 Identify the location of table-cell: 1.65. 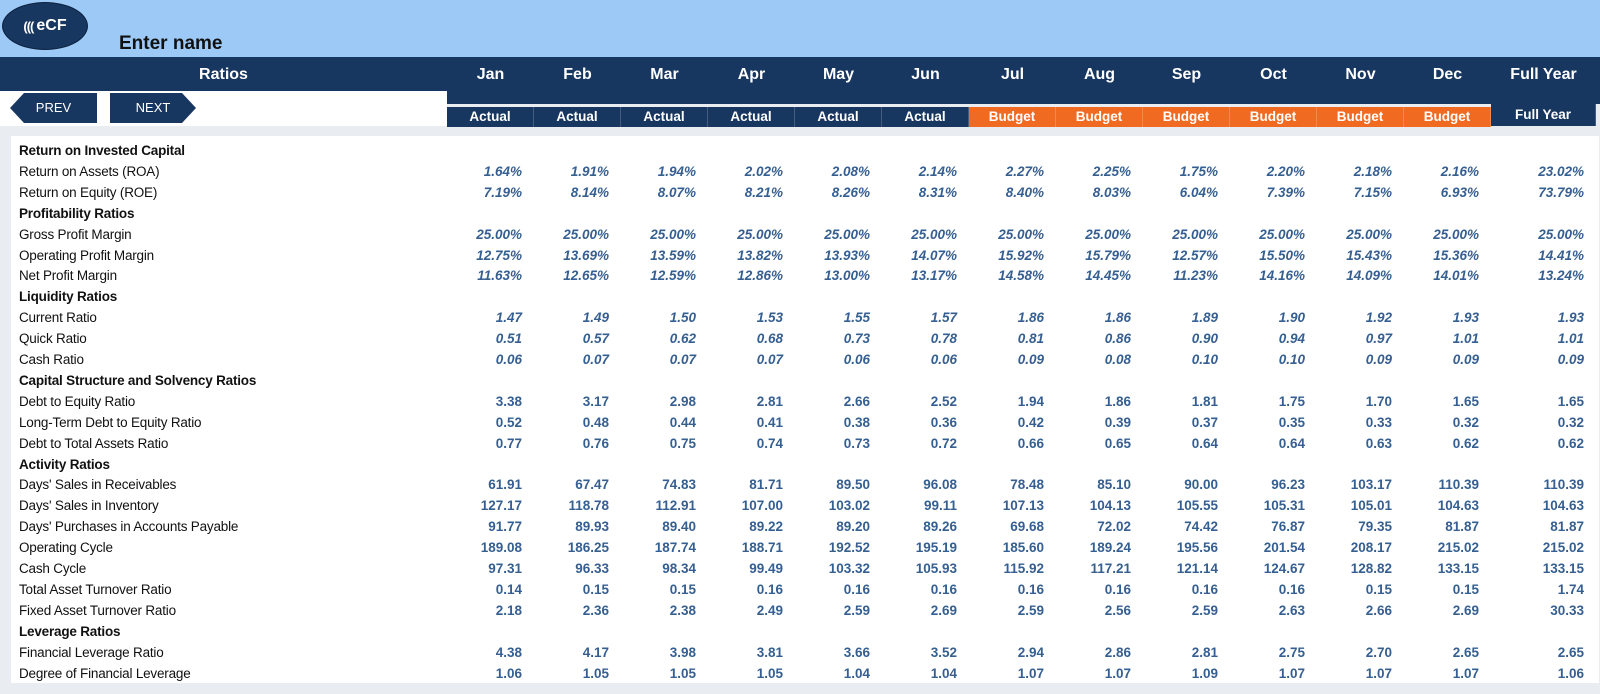
(1570, 401).